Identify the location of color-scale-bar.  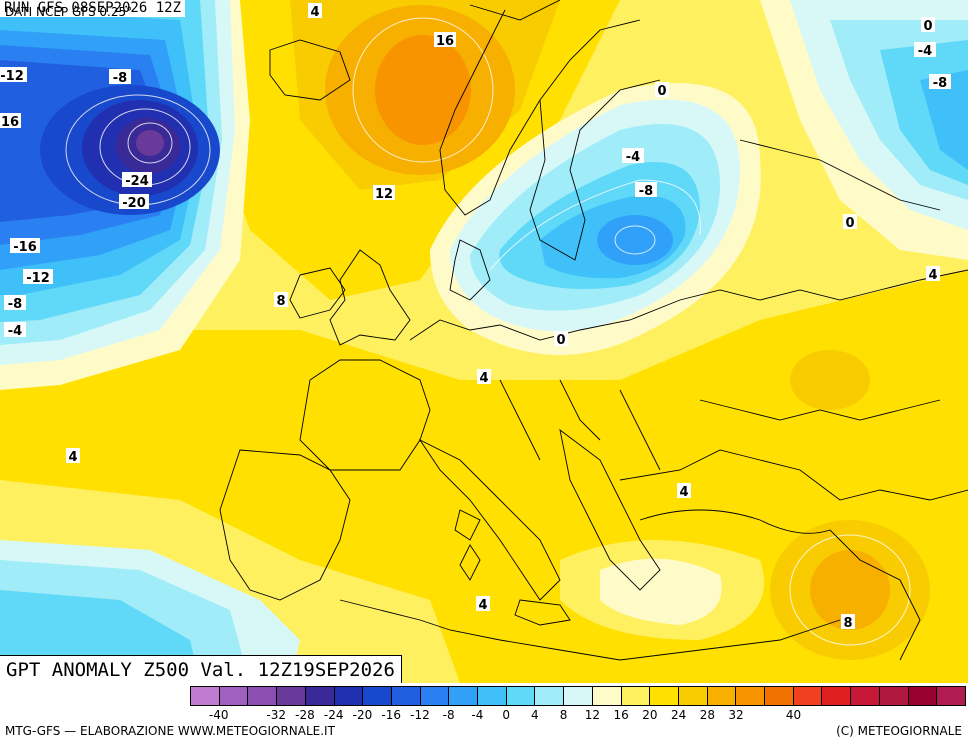
(578, 696).